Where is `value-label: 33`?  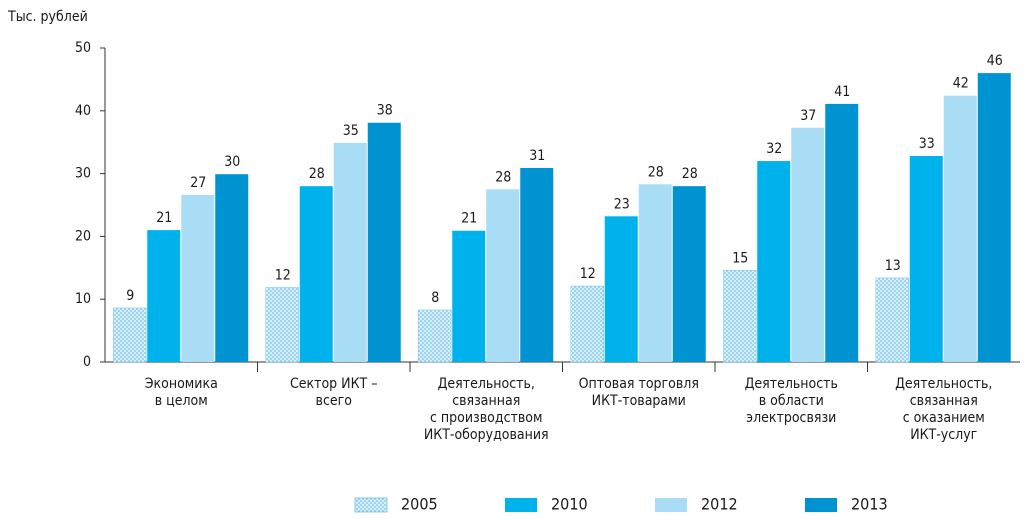 value-label: 33 is located at coordinates (927, 144).